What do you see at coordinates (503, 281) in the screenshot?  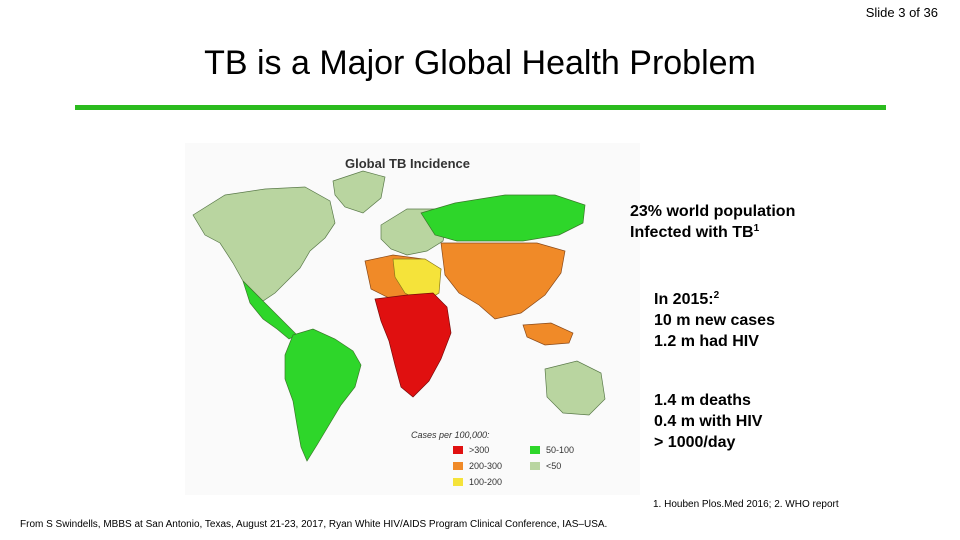 I see `asia-region` at bounding box center [503, 281].